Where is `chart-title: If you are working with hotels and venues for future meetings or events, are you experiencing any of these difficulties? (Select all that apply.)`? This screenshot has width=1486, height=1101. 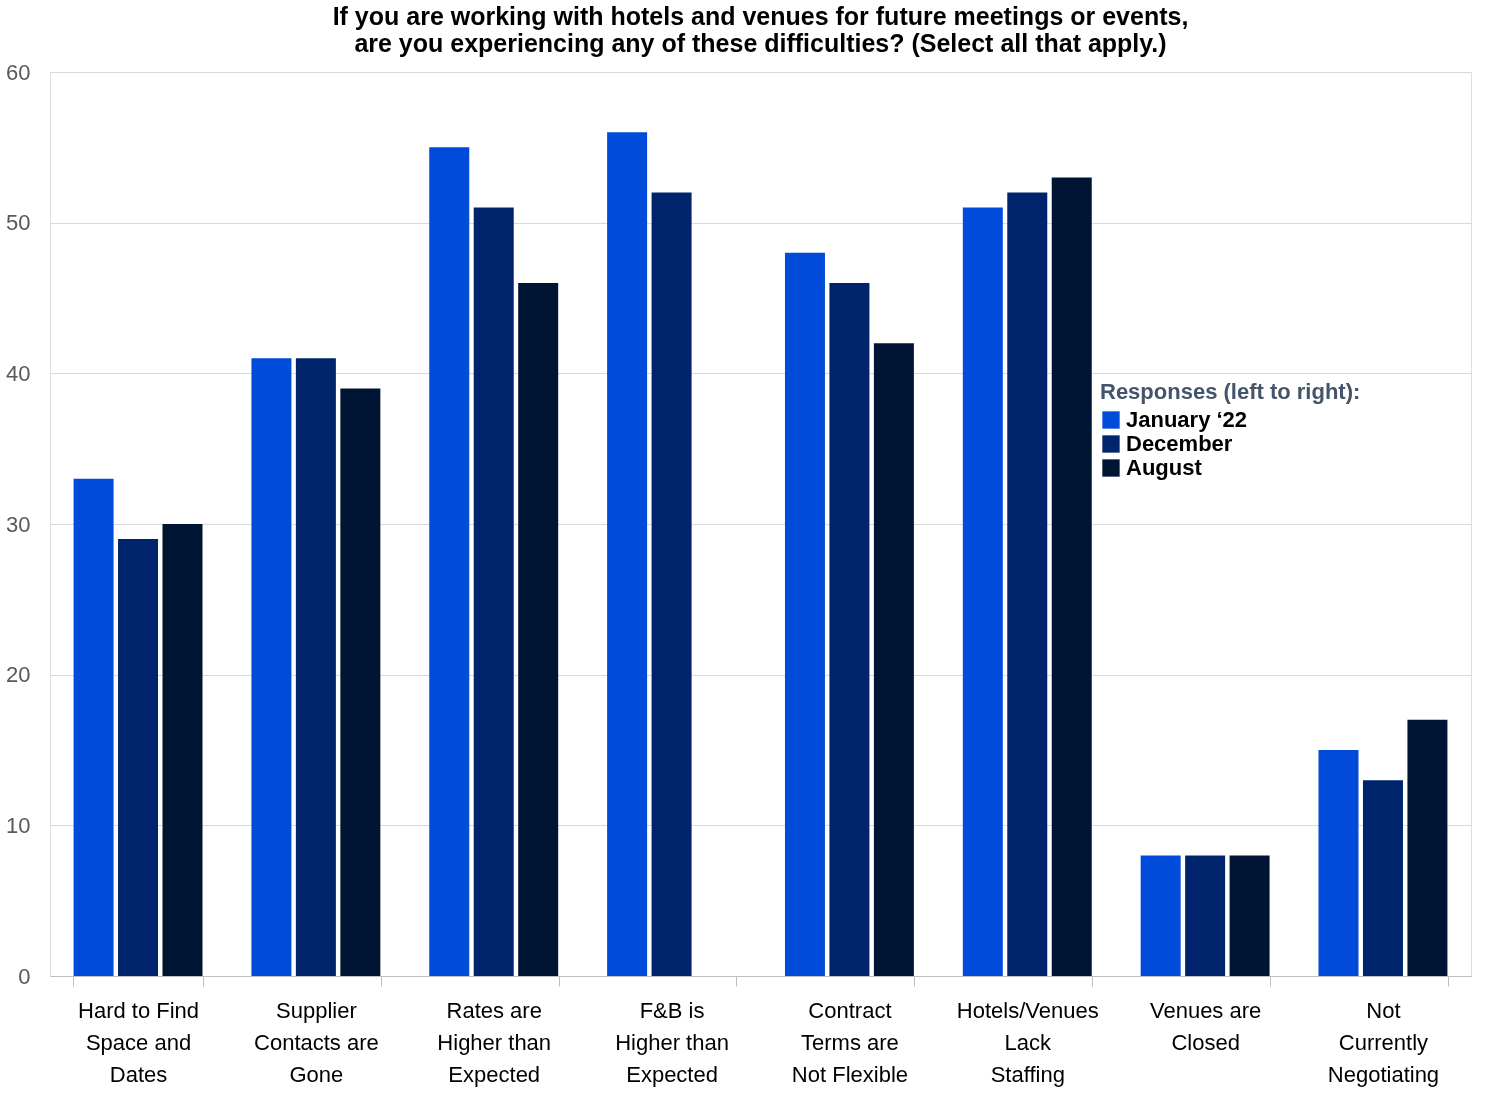 chart-title: If you are working with hotels and venues for future meetings or events, are you experiencing any of these difficulties? (Select all that apply.) is located at coordinates (760, 29).